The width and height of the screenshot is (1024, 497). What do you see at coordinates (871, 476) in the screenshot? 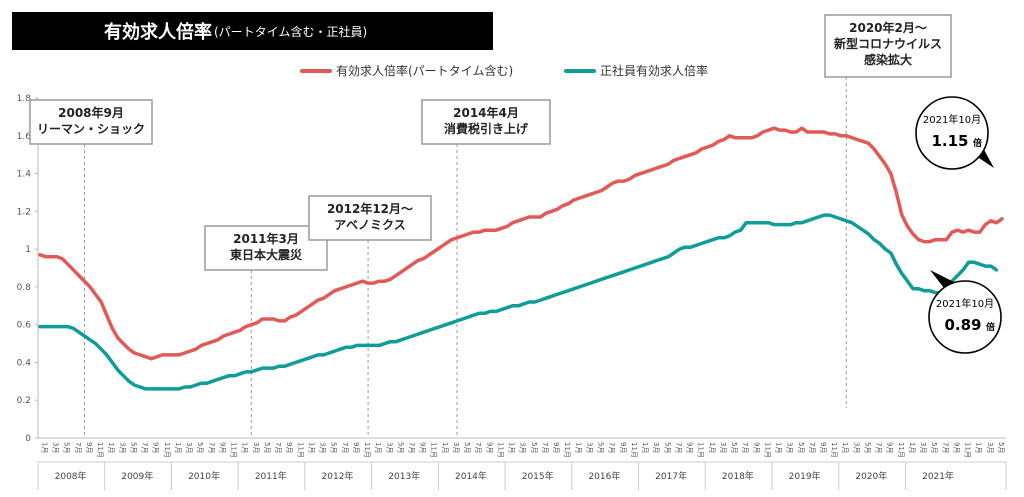
I see `year-label: 2020年` at bounding box center [871, 476].